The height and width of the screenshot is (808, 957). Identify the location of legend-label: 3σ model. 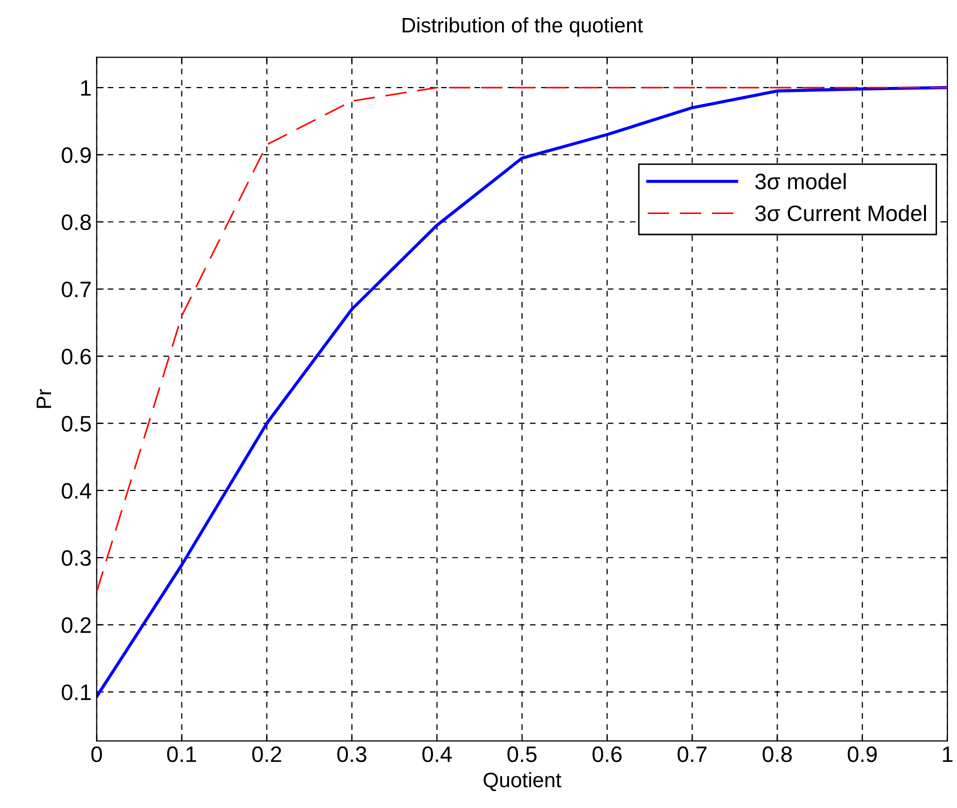
(800, 181).